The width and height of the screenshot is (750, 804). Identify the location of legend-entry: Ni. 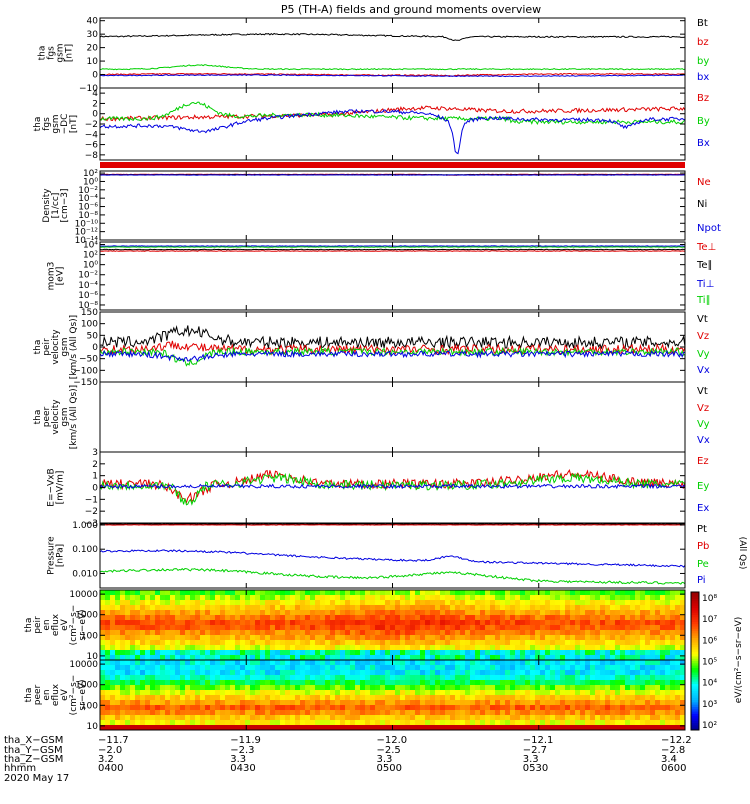
(702, 204).